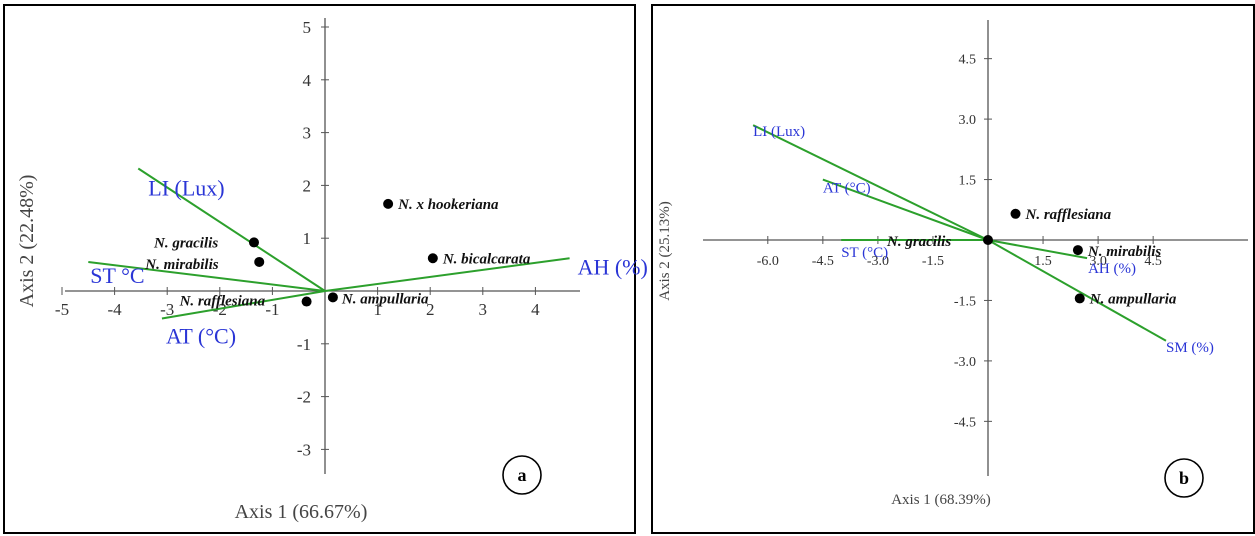  Describe the element at coordinates (448, 205) in the screenshot. I see `species-label-n-x-hookeriana: N. x hookeriana` at that location.